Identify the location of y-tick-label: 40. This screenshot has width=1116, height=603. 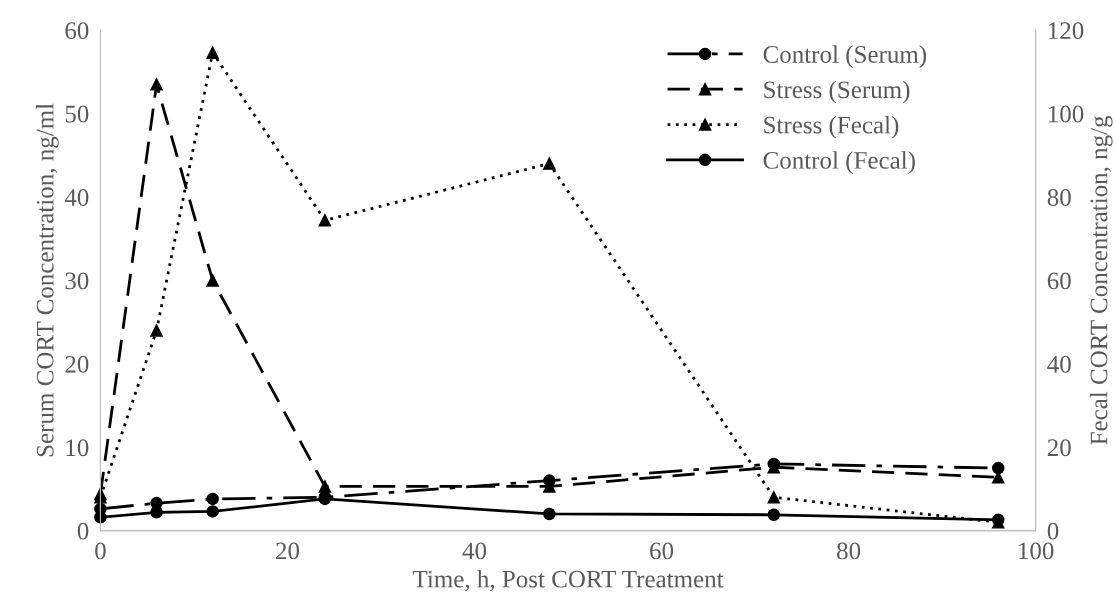
(76, 197).